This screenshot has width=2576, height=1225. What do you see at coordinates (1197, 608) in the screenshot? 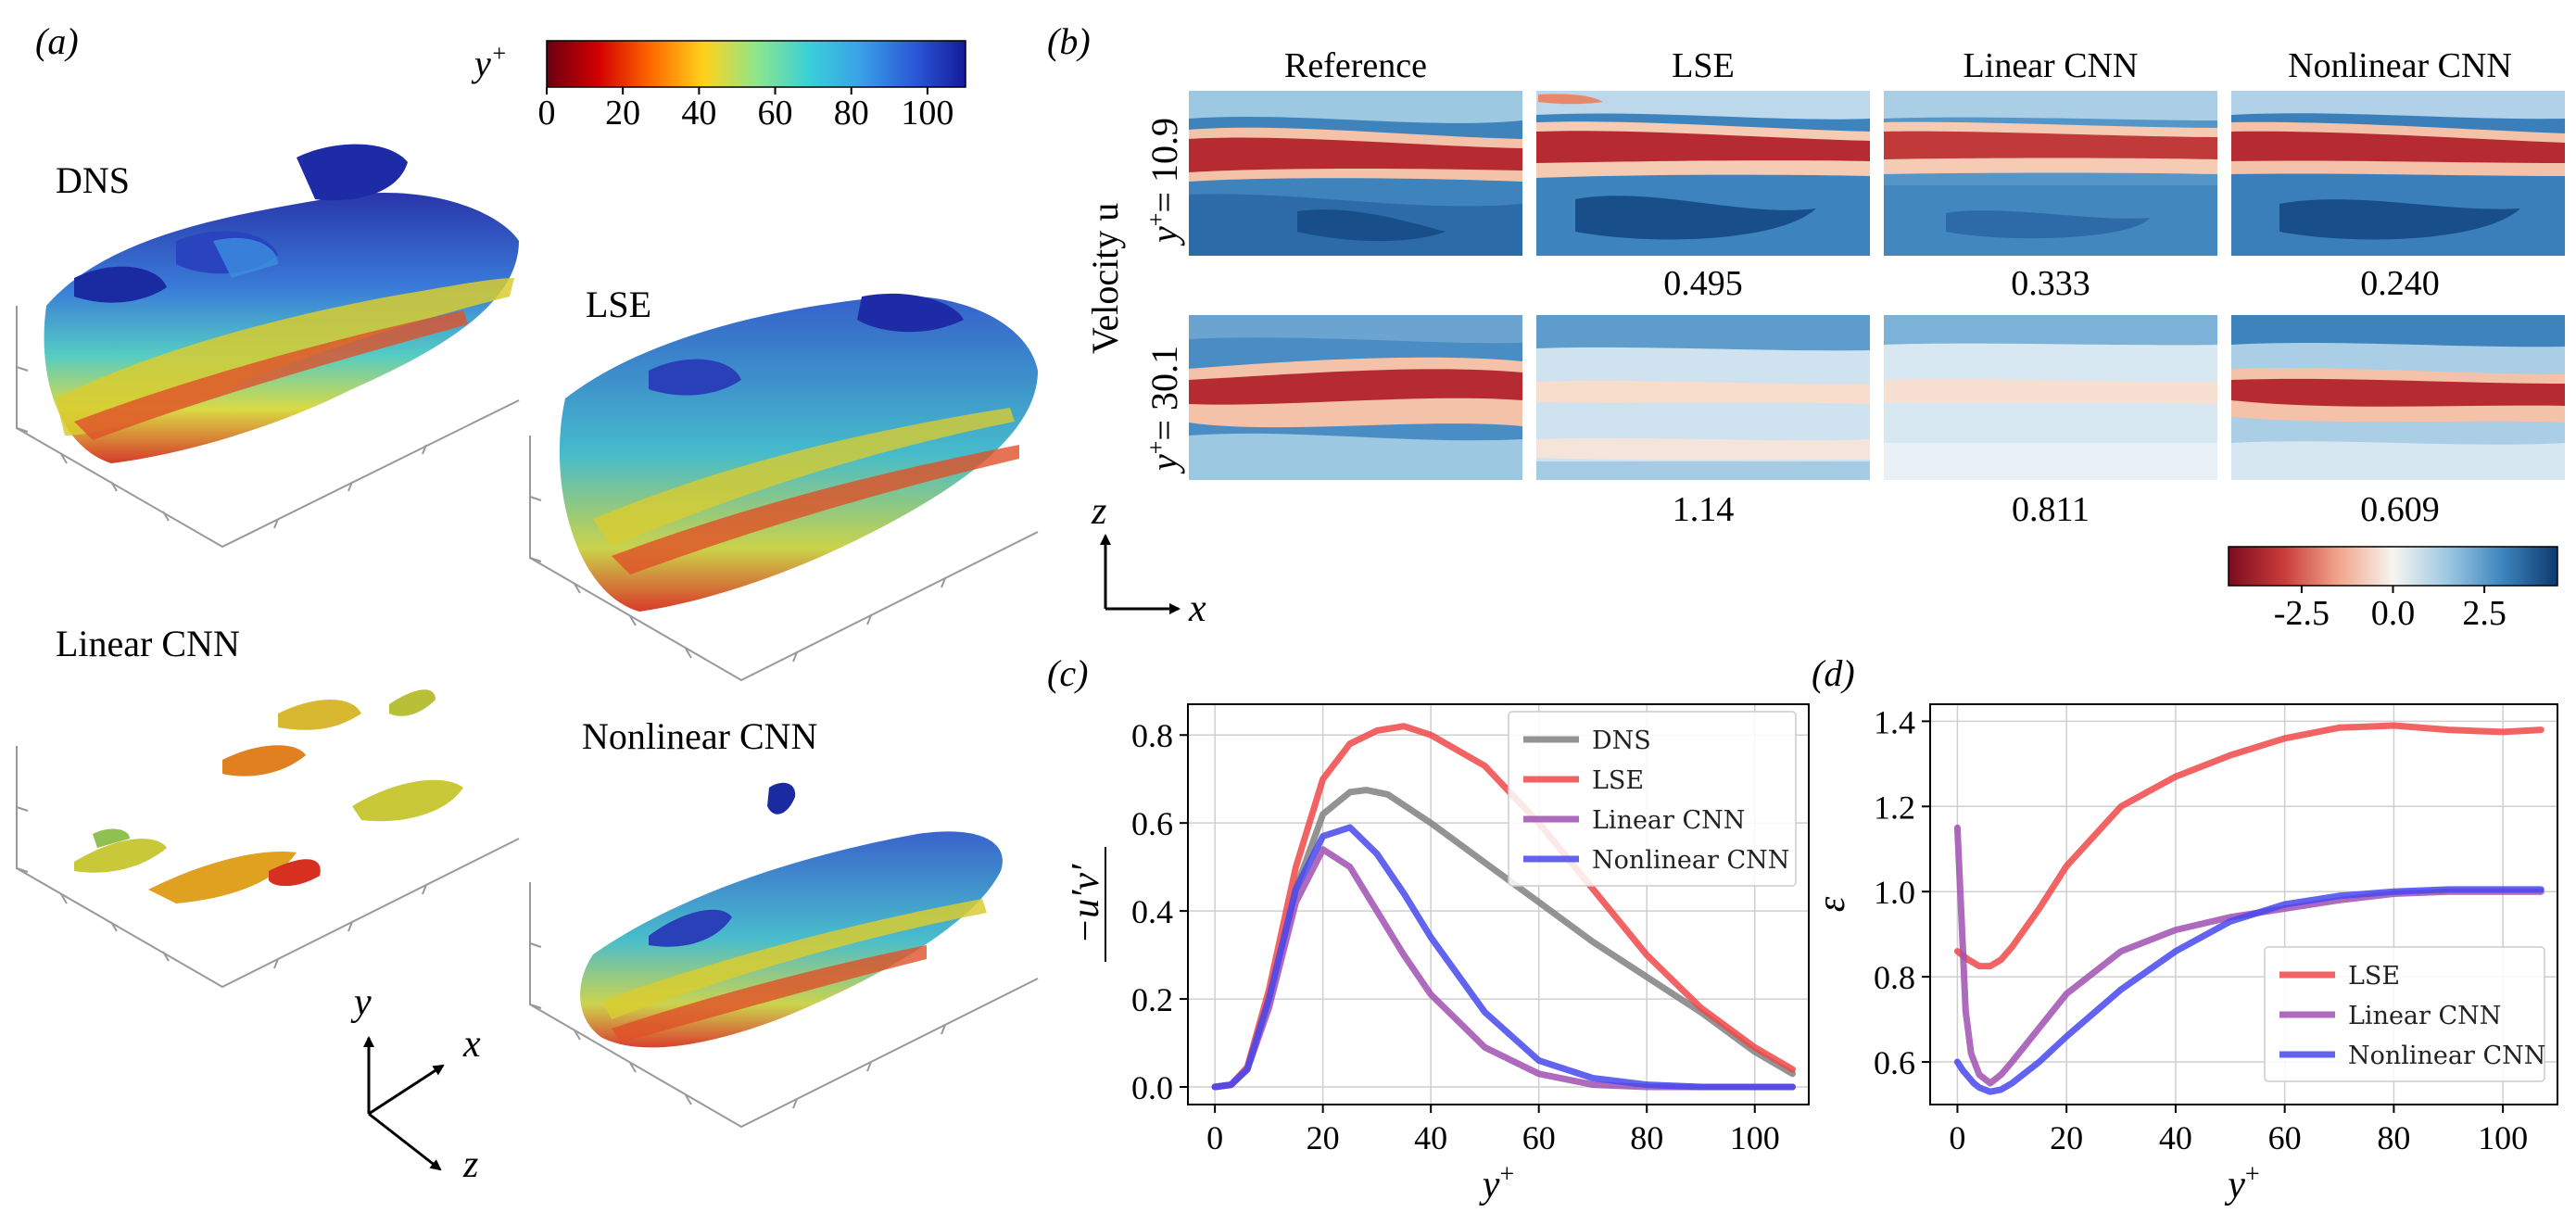
I see `axis-x-label-b: x` at bounding box center [1197, 608].